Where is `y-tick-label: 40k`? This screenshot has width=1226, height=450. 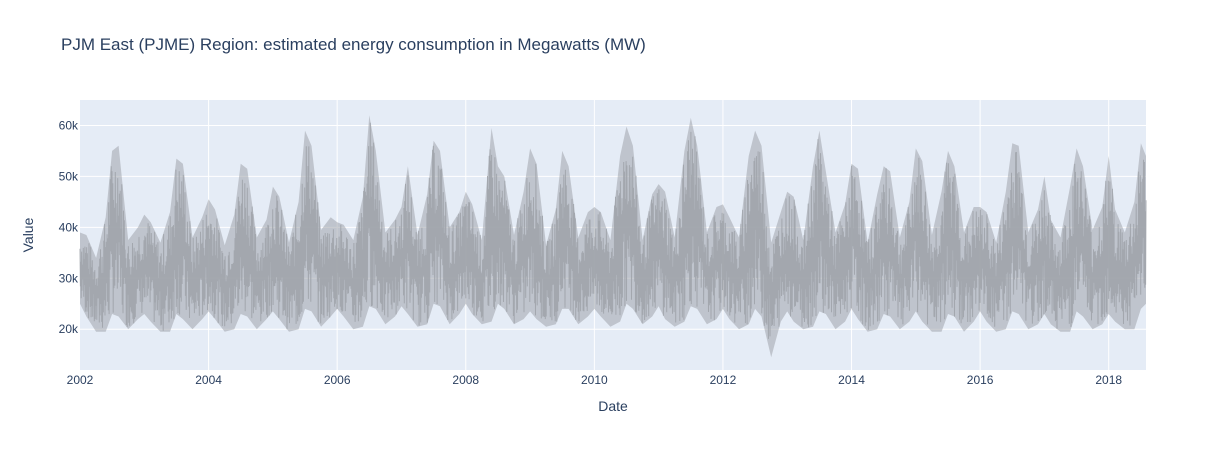
y-tick-label: 40k is located at coordinates (69, 227).